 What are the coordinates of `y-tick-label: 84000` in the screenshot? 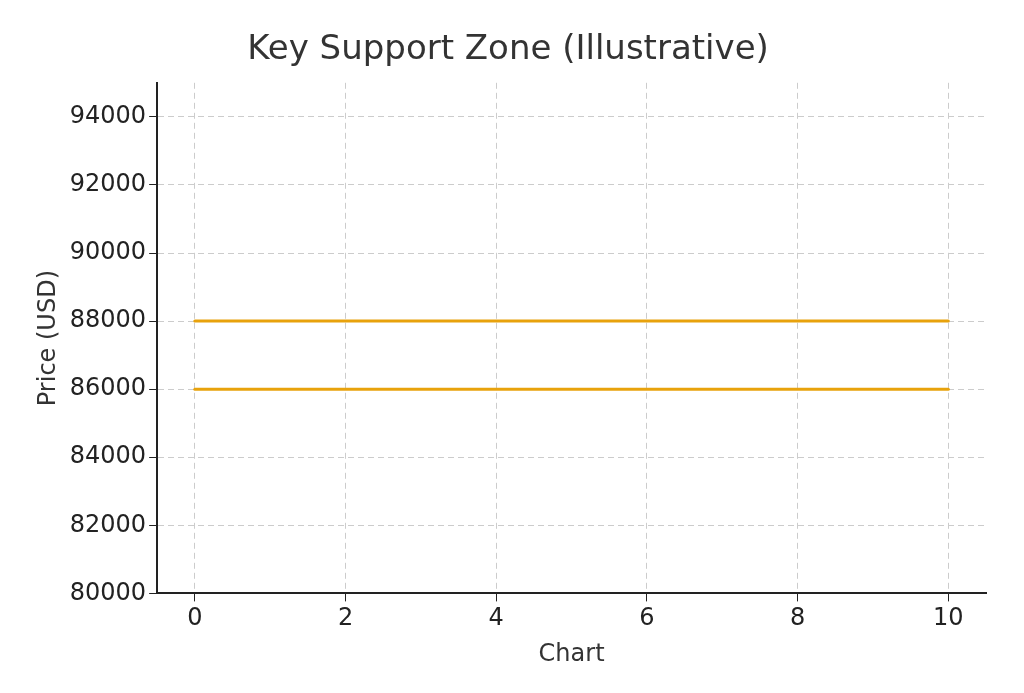 It's located at (108, 455).